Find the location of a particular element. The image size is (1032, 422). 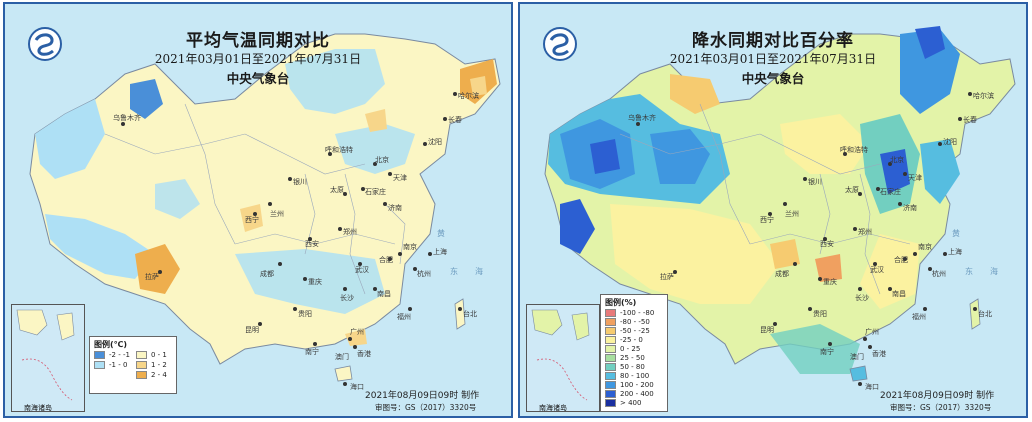

legend-item: 25 - 50 is located at coordinates (625, 358).